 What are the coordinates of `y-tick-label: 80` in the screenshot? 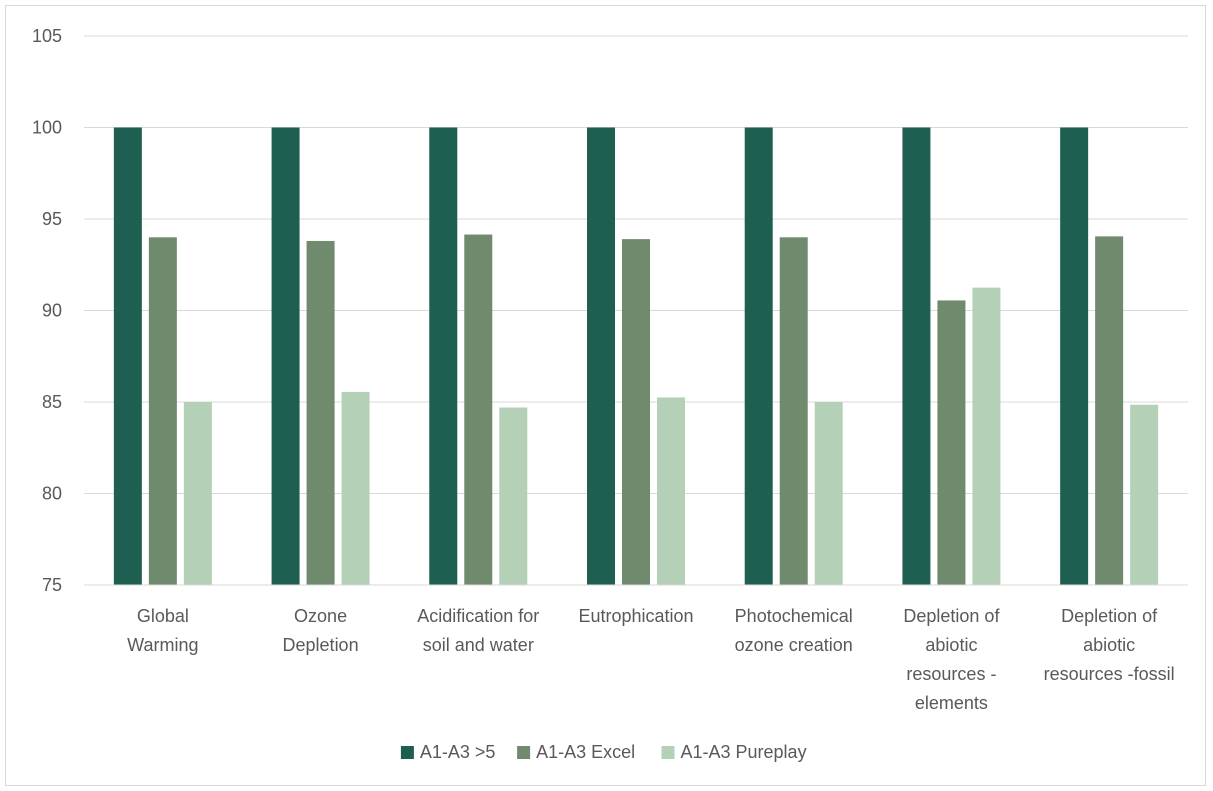 It's located at (52, 494).